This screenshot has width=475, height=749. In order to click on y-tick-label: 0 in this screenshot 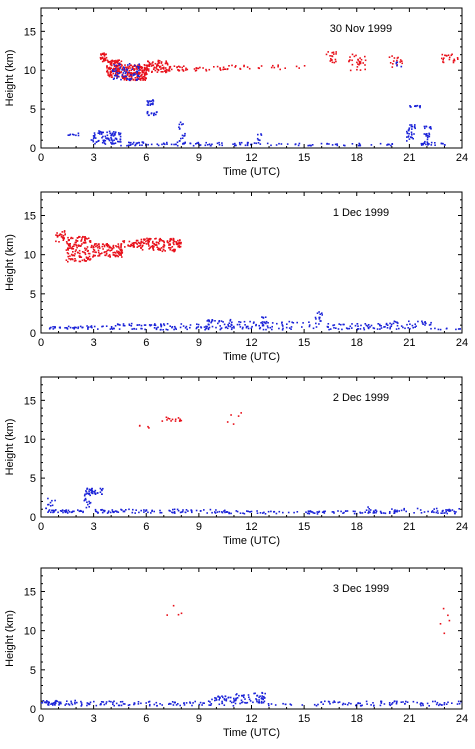, I will do `click(33, 149)`.